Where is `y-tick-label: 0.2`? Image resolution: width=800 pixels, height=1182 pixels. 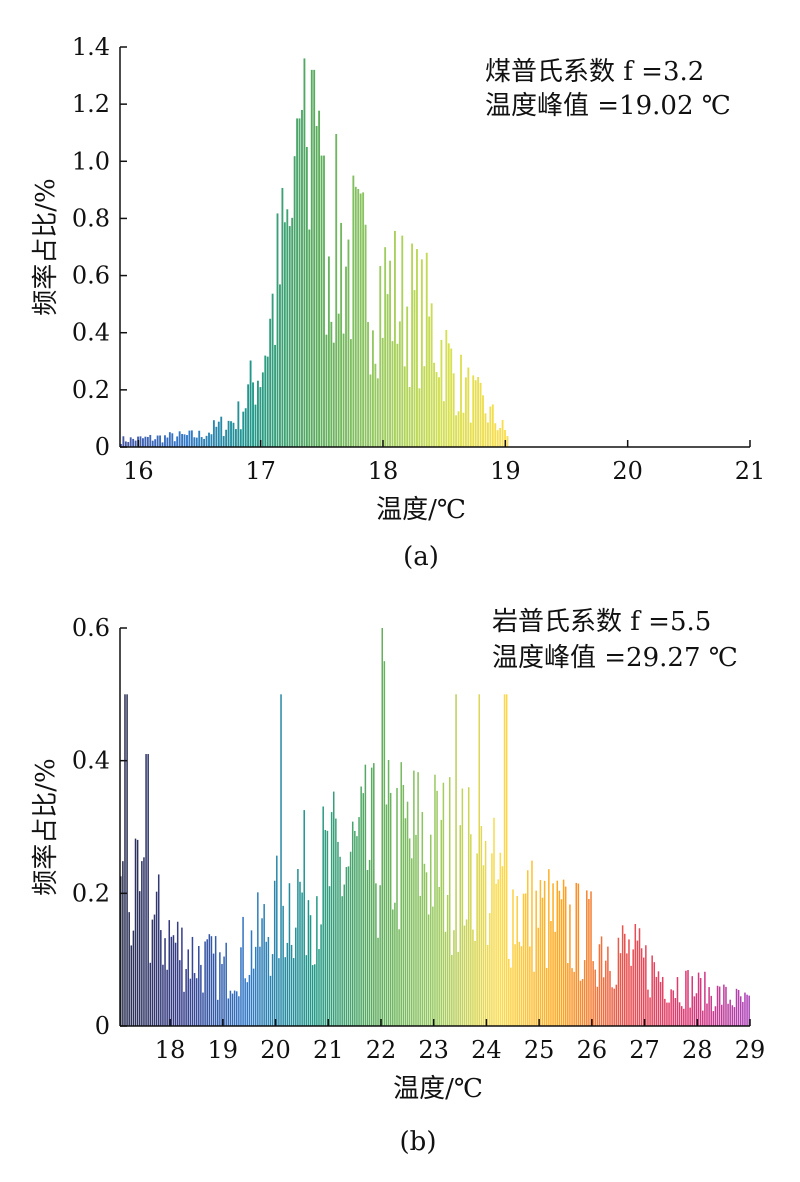
y-tick-label: 0.2 is located at coordinates (91, 390).